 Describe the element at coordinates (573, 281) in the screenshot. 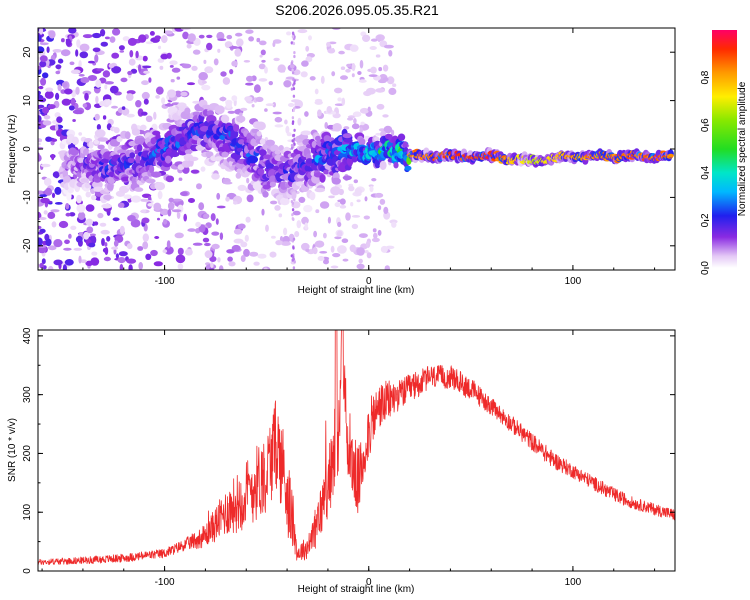

I see `top-x-tick-label: 100` at that location.